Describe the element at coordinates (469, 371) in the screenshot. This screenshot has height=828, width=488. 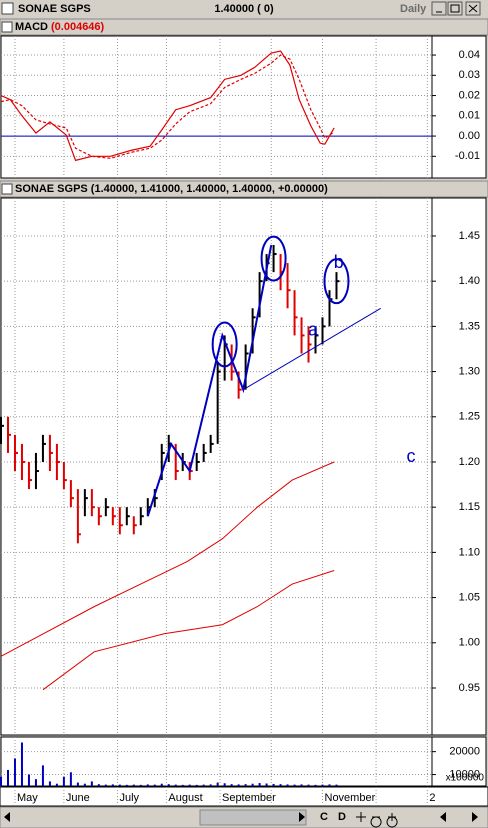
I see `y-tick-label: 1.30` at that location.